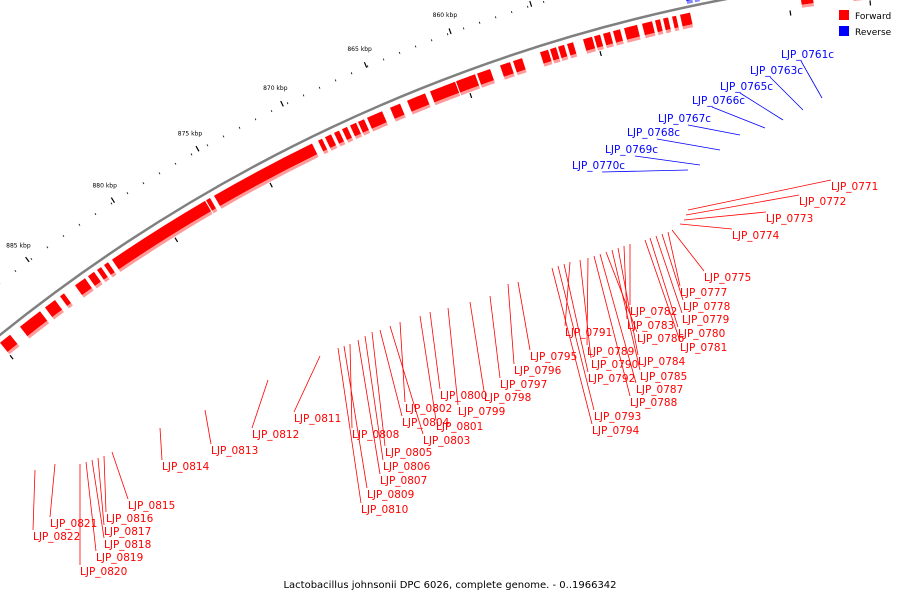 The height and width of the screenshot is (600, 900). Describe the element at coordinates (186, 467) in the screenshot. I see `gene-label: LJP_0814` at that location.